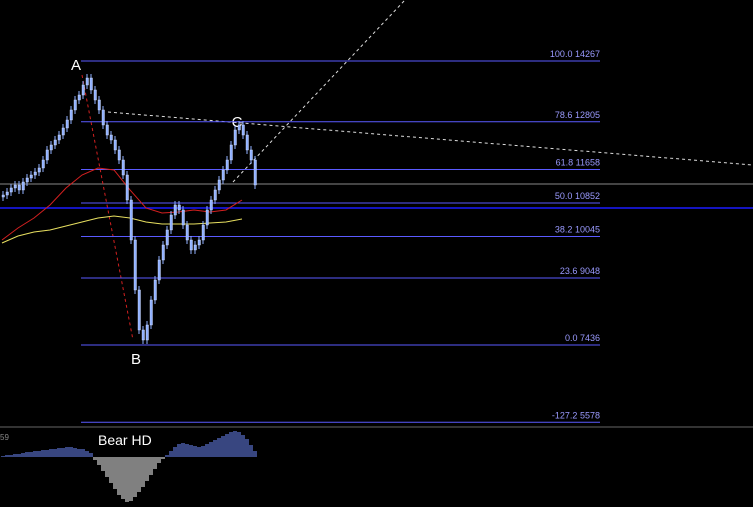 The height and width of the screenshot is (507, 753). I want to click on fib-label: 23.6 9048, so click(580, 271).